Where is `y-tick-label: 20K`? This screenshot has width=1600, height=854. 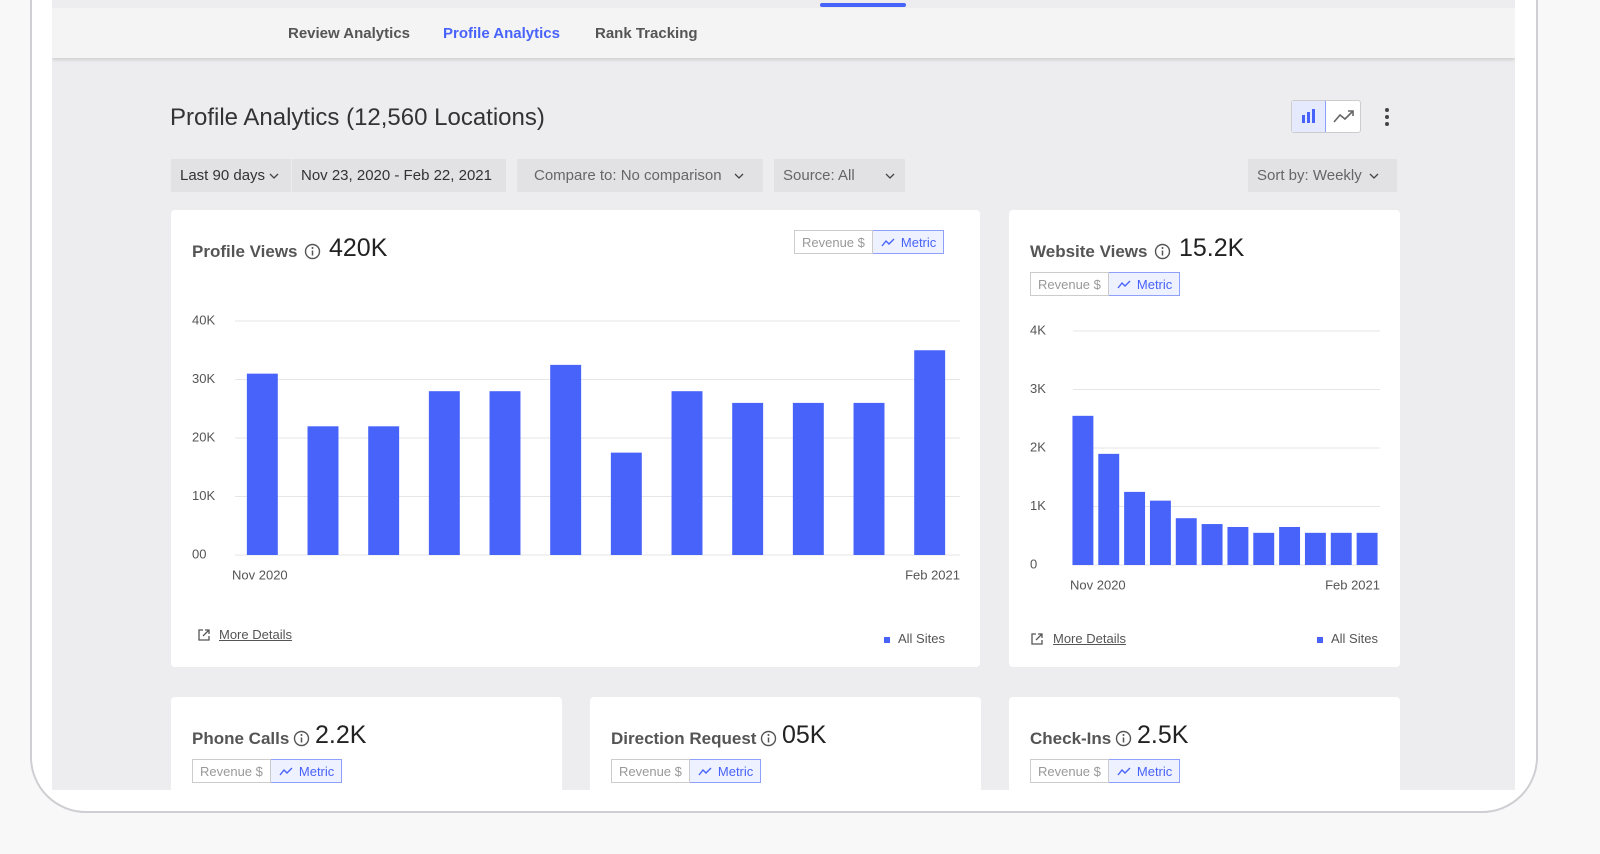
y-tick-label: 20K is located at coordinates (203, 436).